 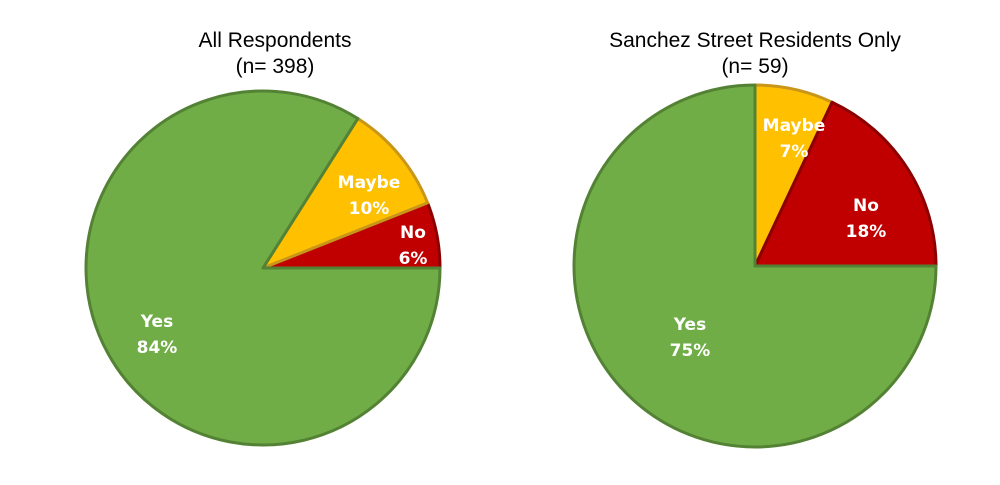 I want to click on pie-labels: Maybe 10% No 6% Yes 84%, so click(x=282, y=265).